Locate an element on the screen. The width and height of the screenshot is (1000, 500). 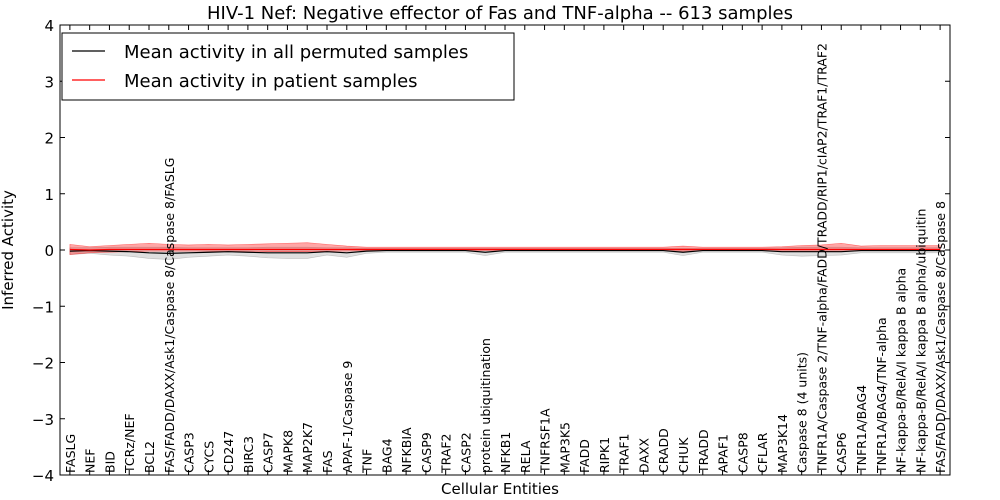
x-tick-label: APAF-1/Caspase 9 is located at coordinates (347, 417).